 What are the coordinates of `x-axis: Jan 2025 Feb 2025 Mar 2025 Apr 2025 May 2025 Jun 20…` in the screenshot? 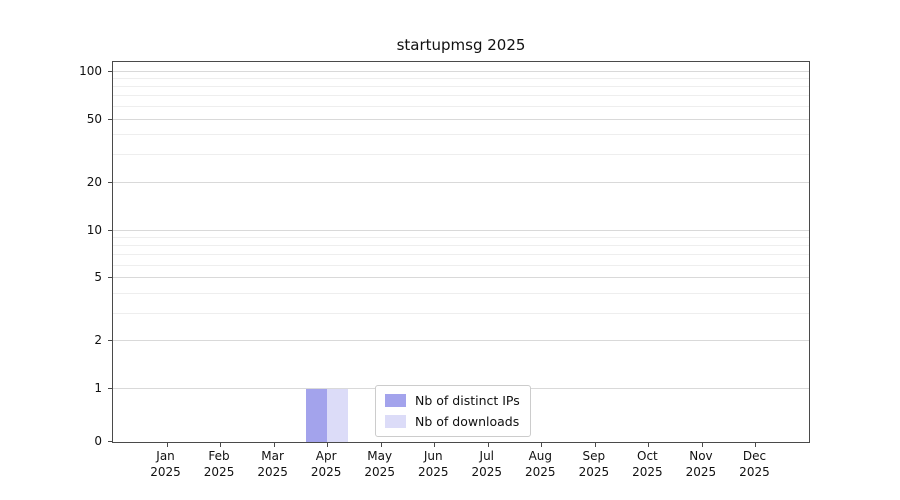 It's located at (461, 469).